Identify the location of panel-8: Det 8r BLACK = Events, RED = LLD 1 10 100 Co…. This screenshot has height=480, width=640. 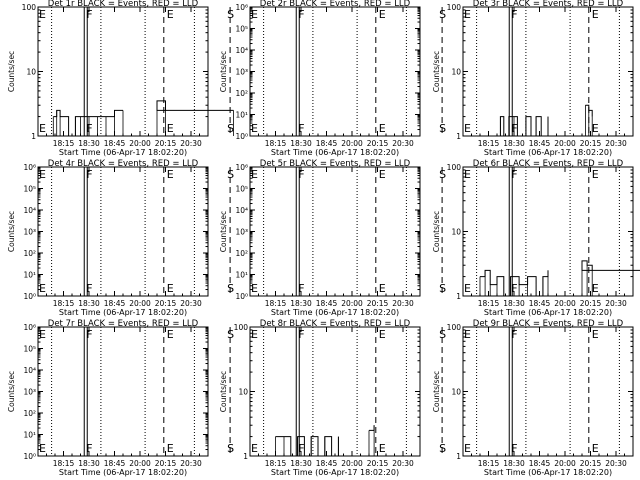
(332, 398).